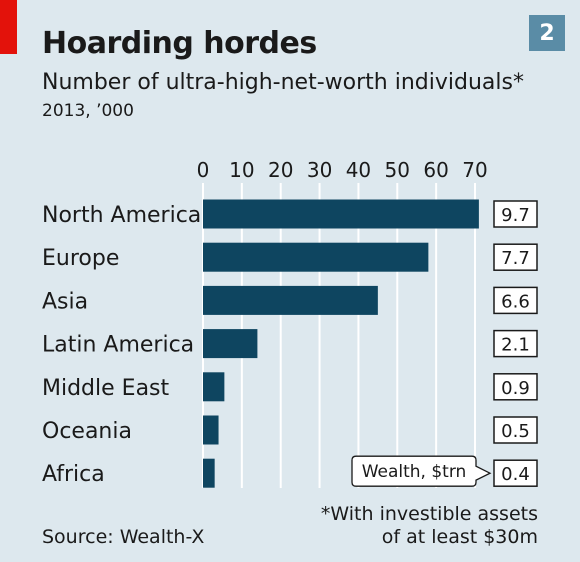 This screenshot has width=580, height=562. Describe the element at coordinates (65, 301) in the screenshot. I see `category-label: Asia` at that location.